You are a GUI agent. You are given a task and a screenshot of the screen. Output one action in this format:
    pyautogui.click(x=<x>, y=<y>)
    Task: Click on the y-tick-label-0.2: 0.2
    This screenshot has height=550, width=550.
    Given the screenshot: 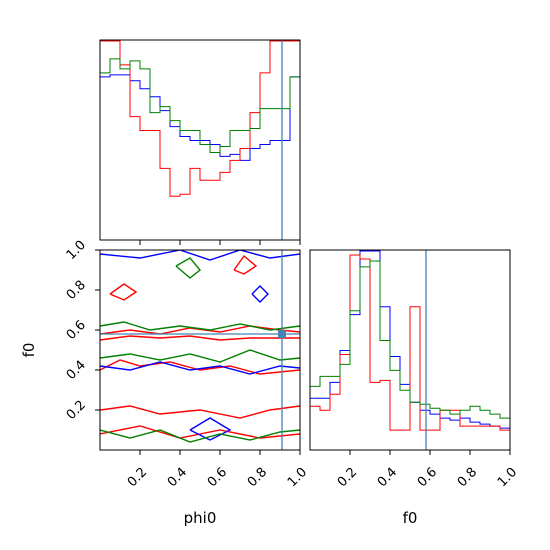 What is the action you would take?
    pyautogui.click(x=76, y=410)
    